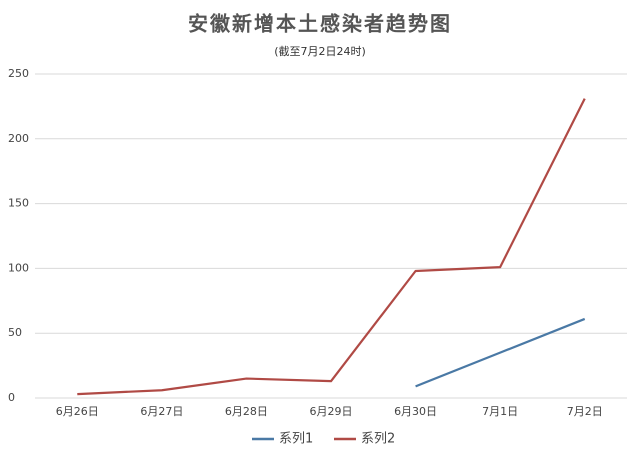 The height and width of the screenshot is (461, 640). I want to click on x-tick-label: 6月30日, so click(415, 411).